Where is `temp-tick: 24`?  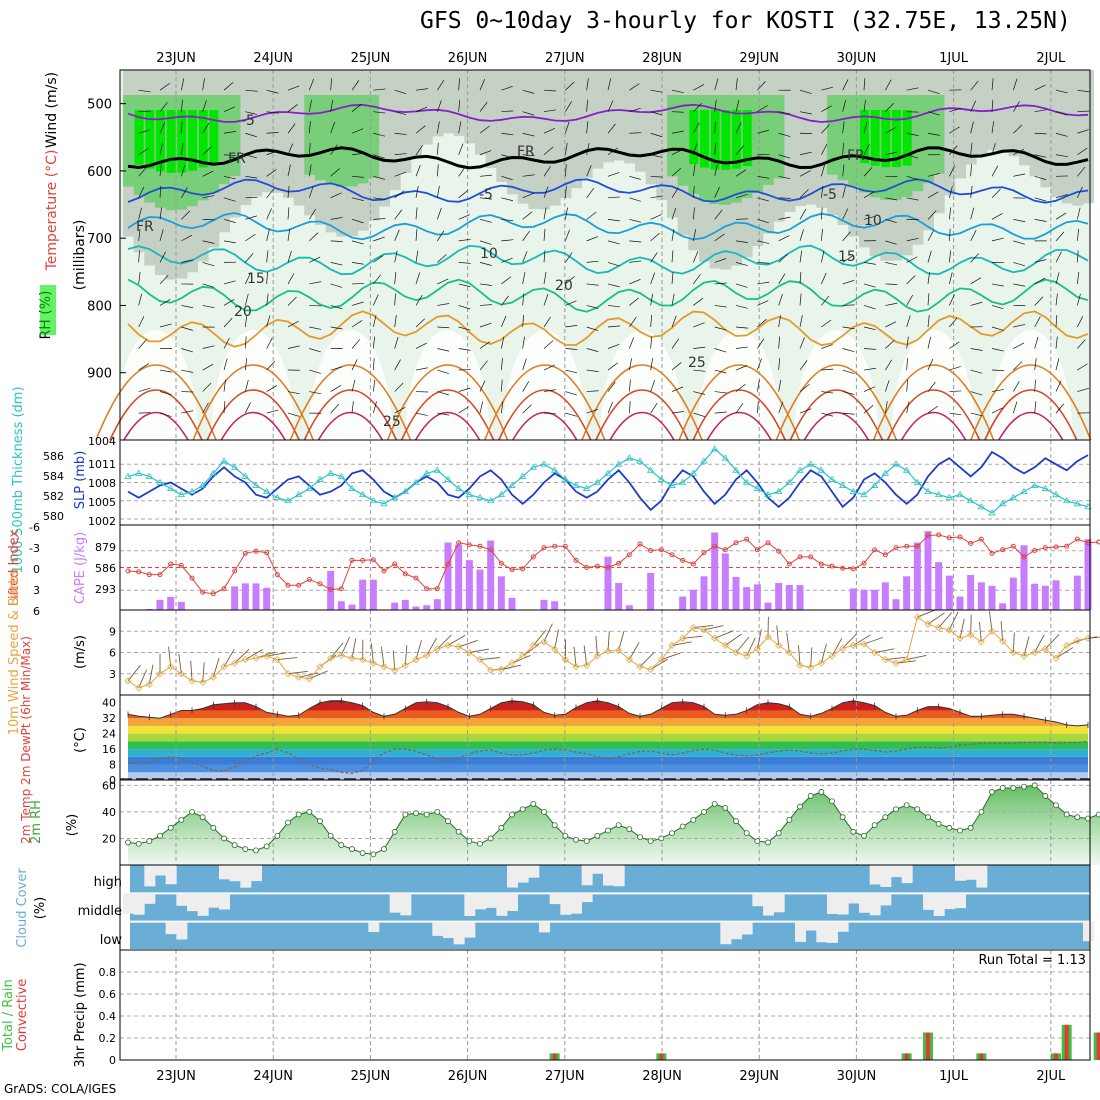 temp-tick: 24 is located at coordinates (109, 734).